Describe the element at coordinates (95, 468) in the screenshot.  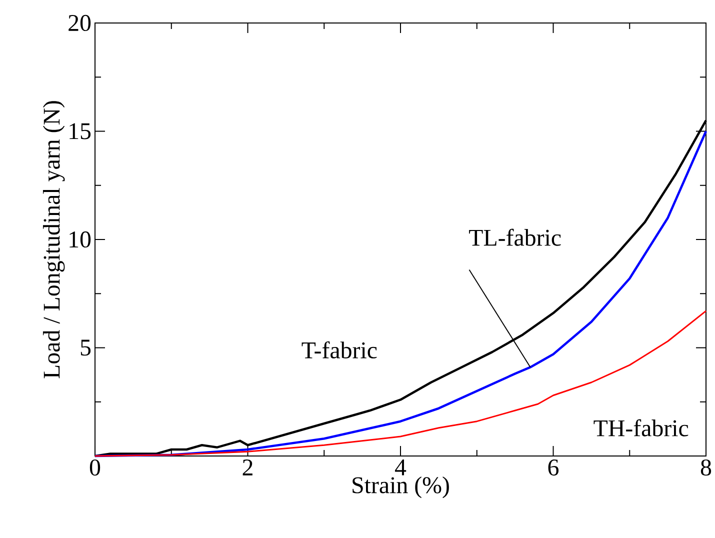
I see `x-tick-label: 0` at that location.